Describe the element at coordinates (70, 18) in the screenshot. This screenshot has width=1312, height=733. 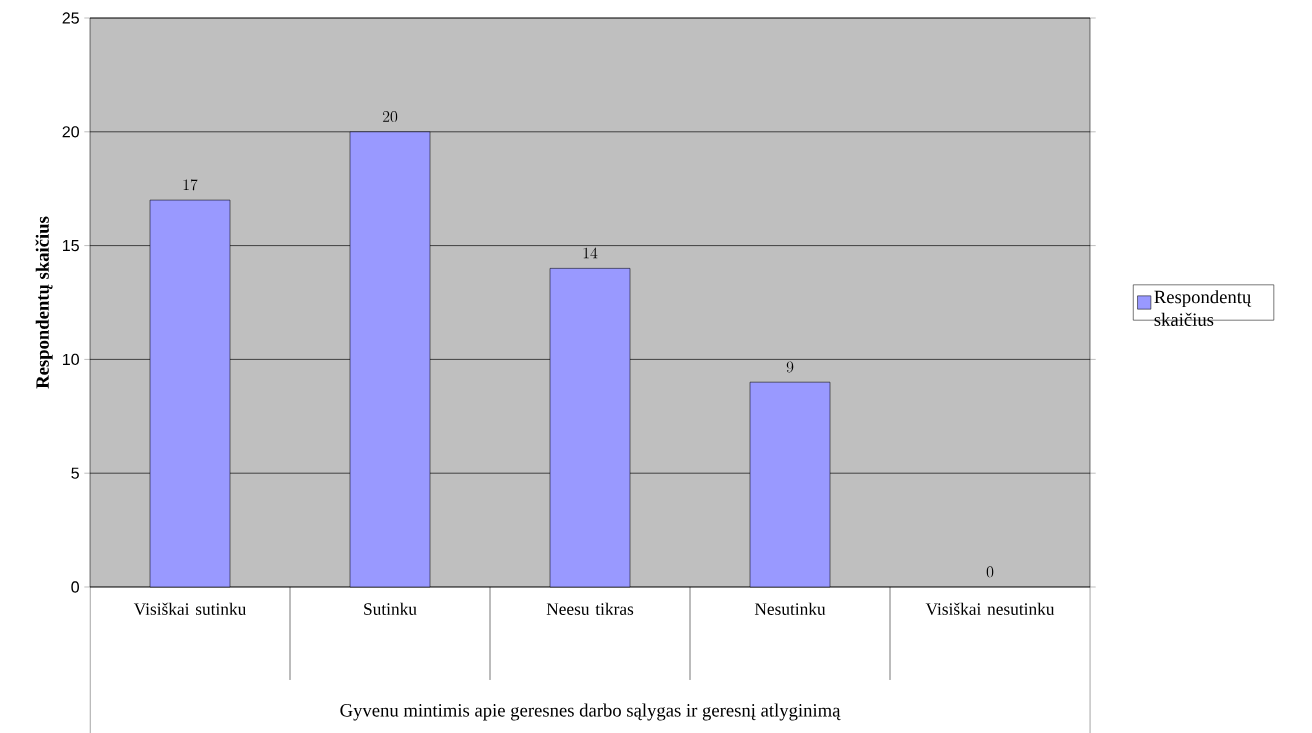
I see `y-tick-label: 25` at that location.